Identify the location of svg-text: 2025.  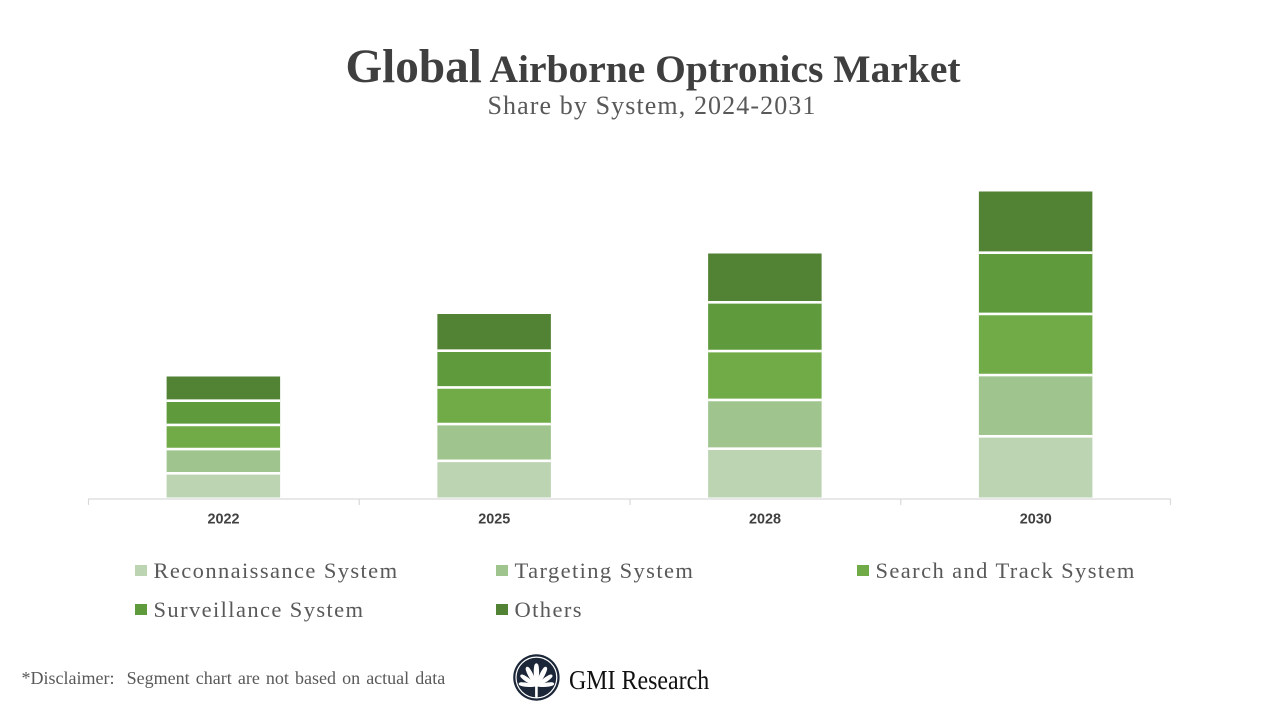
(494, 520).